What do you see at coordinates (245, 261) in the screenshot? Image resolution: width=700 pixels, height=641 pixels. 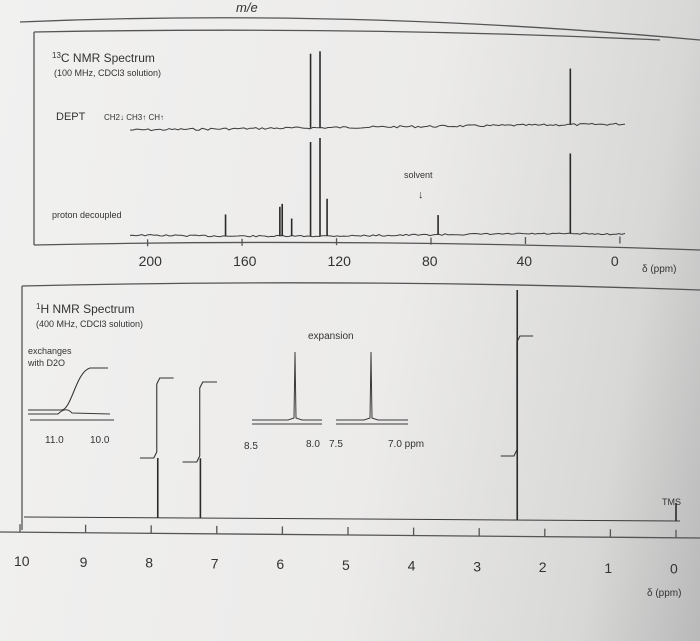 I see `c13-tick-label-1: 160` at bounding box center [245, 261].